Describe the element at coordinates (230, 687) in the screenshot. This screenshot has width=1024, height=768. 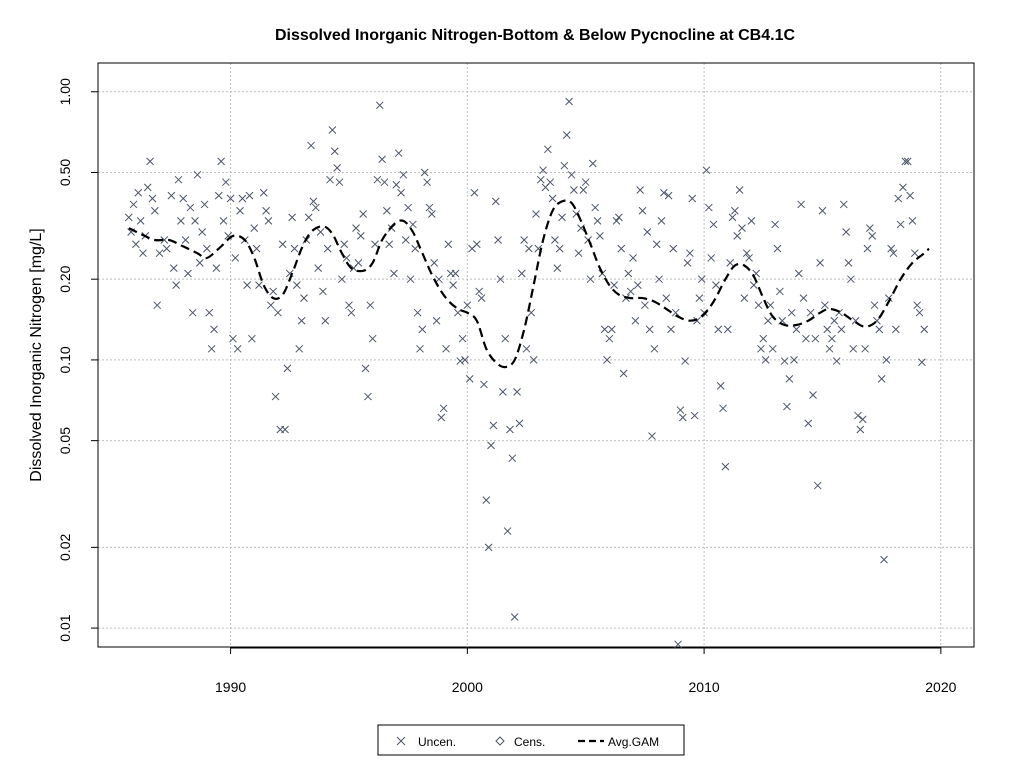
I see `x-tick-label: 1990` at that location.